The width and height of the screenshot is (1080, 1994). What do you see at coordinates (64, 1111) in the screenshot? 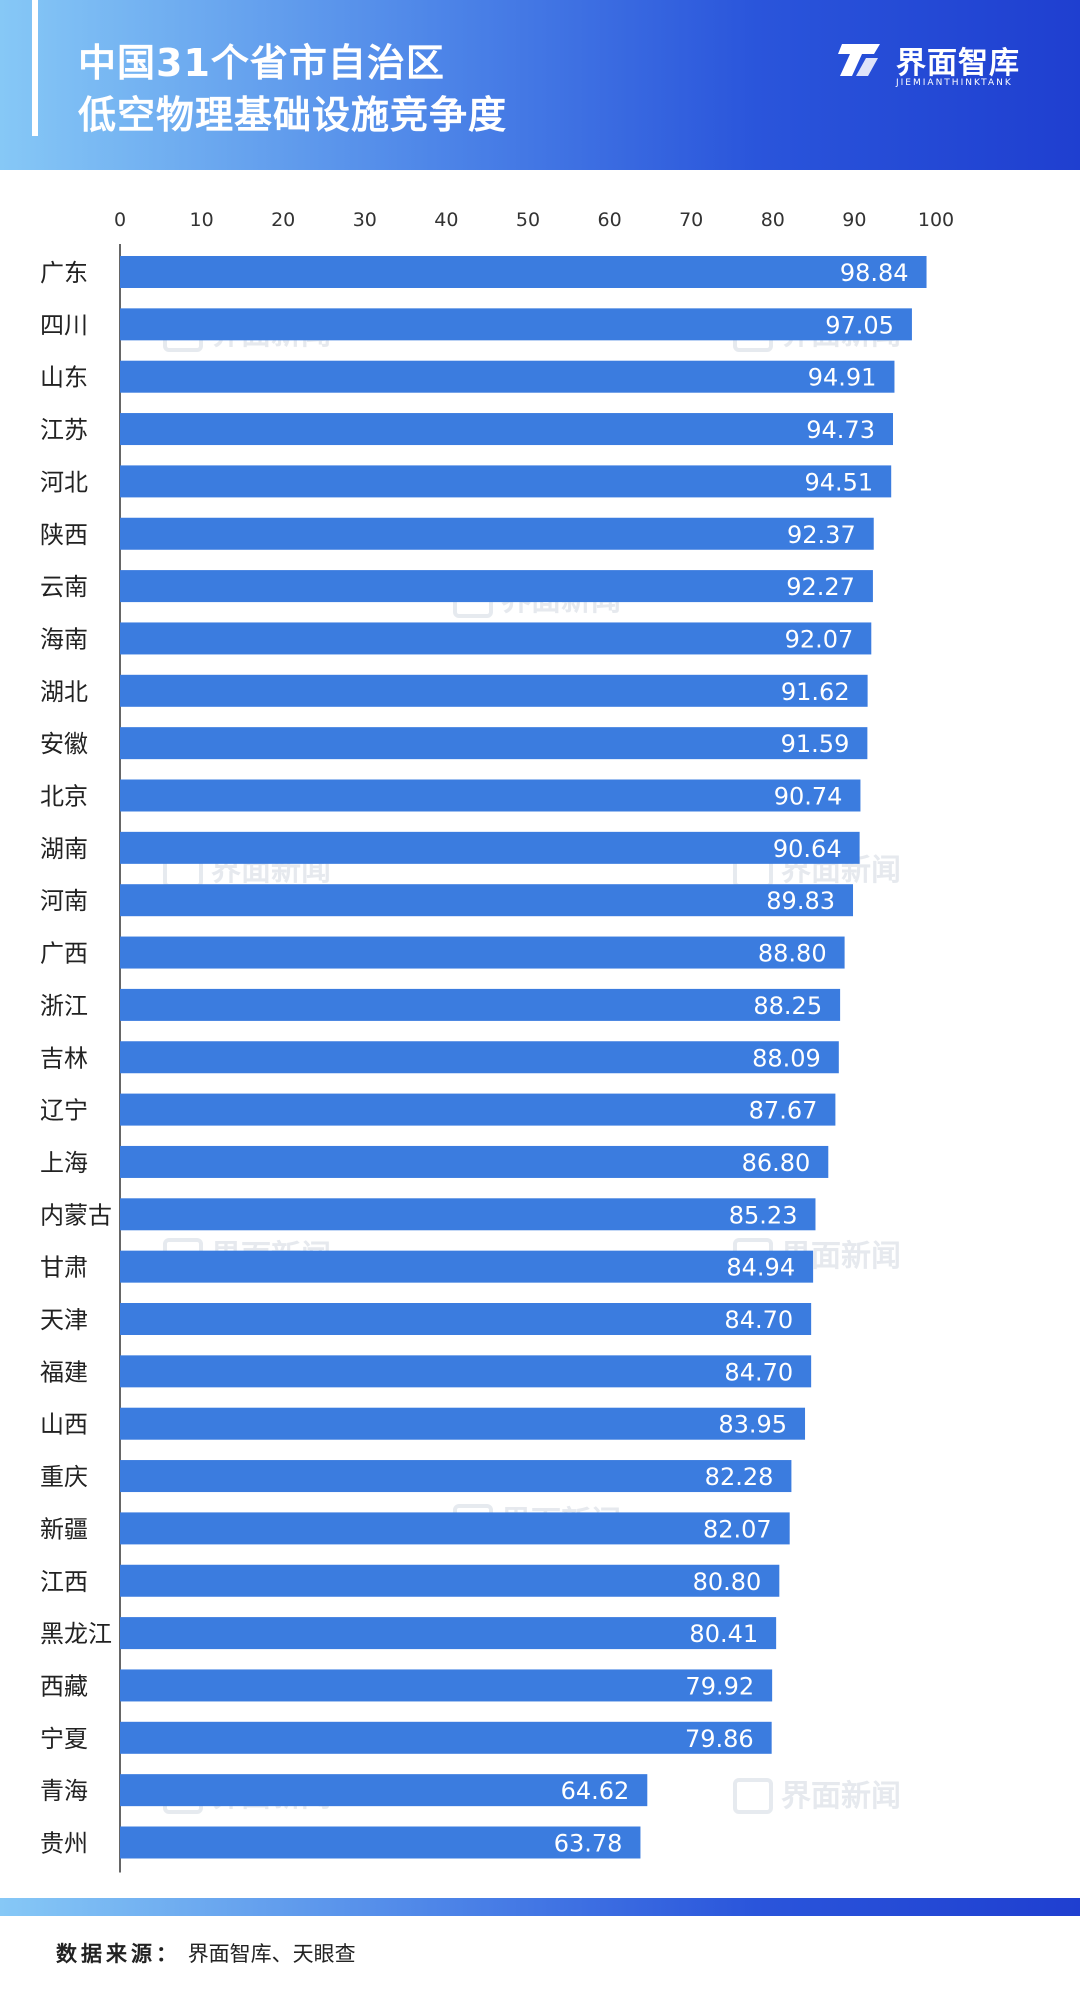
I see `category-label: 辽宁` at bounding box center [64, 1111].